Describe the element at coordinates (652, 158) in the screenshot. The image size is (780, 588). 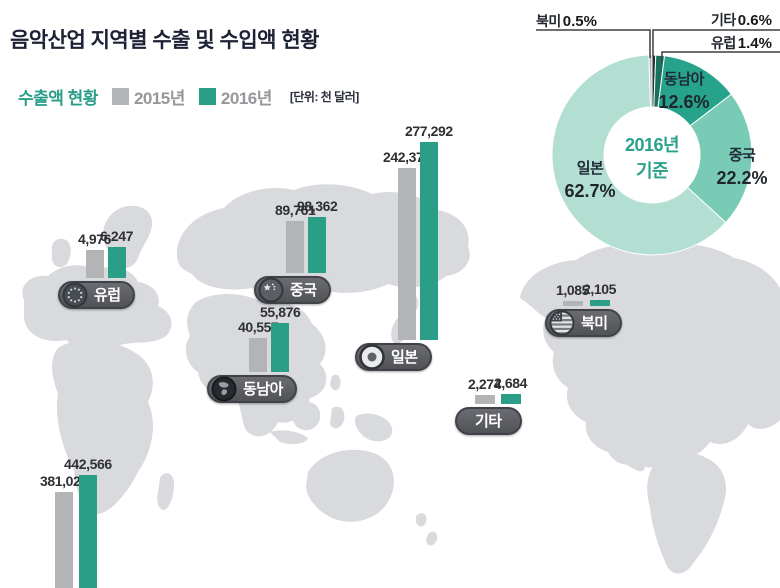
I see `donut-center-label: 2016년 기준` at that location.